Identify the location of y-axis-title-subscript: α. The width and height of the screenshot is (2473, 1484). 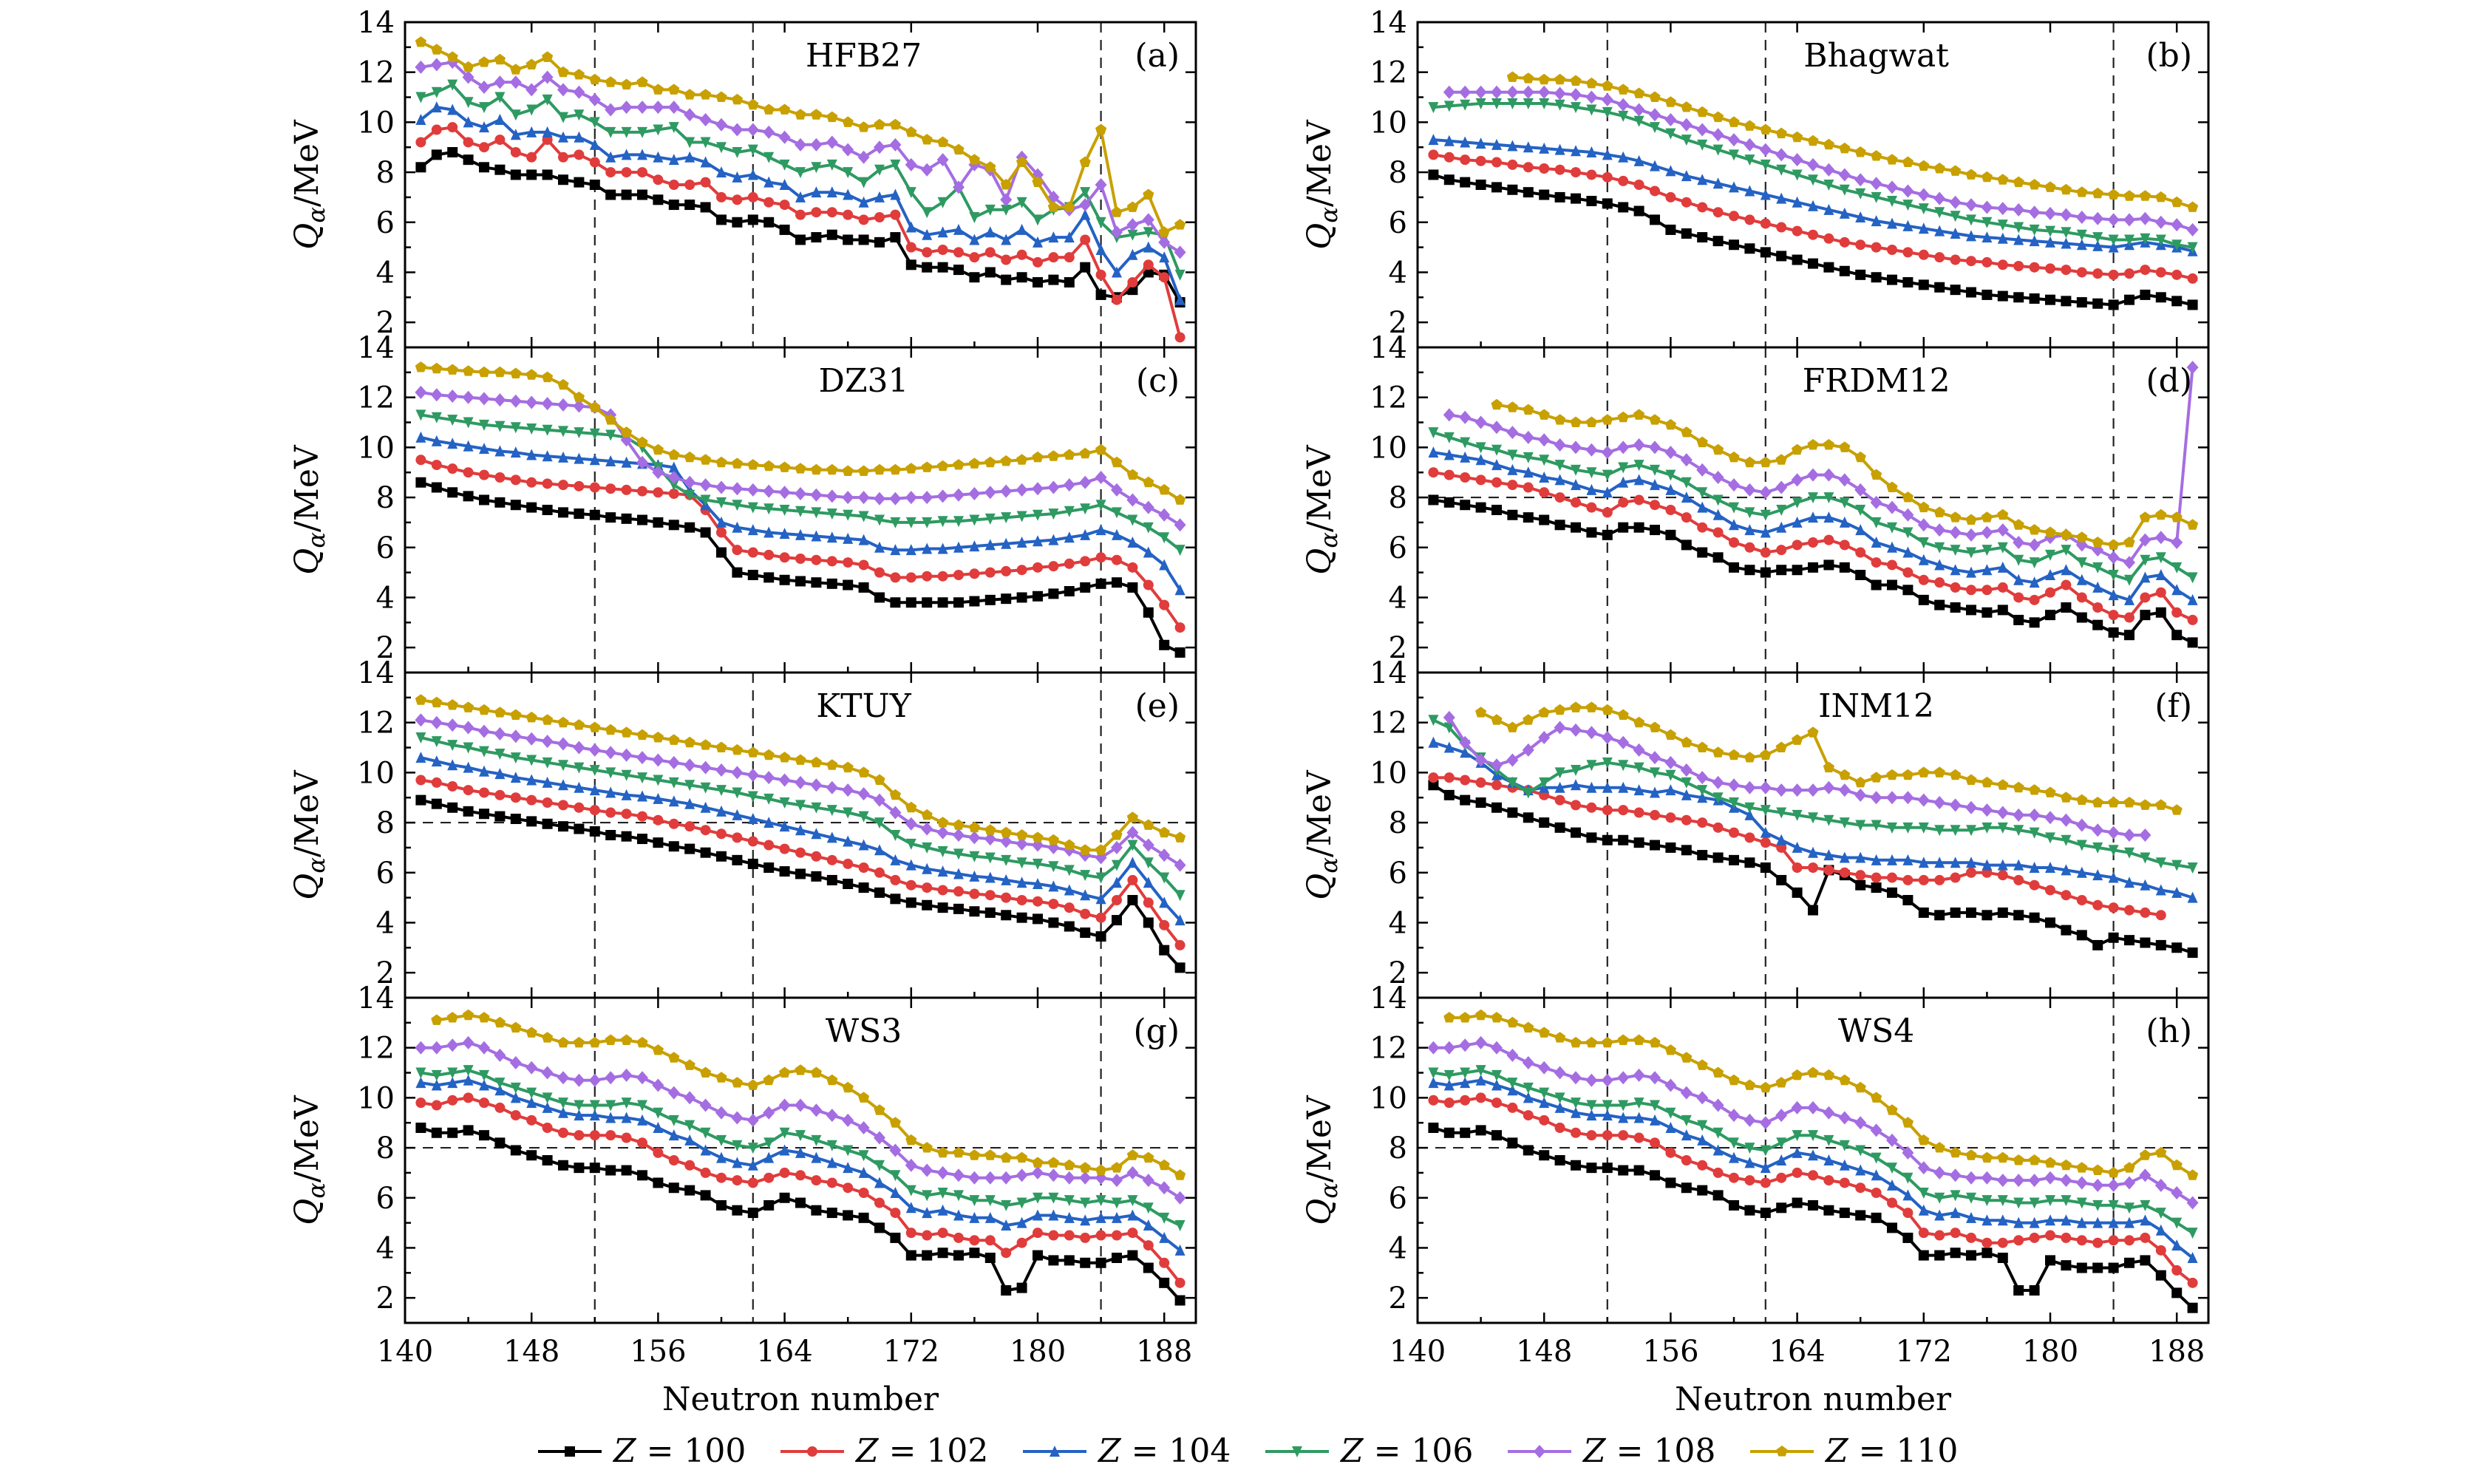
(1329, 215).